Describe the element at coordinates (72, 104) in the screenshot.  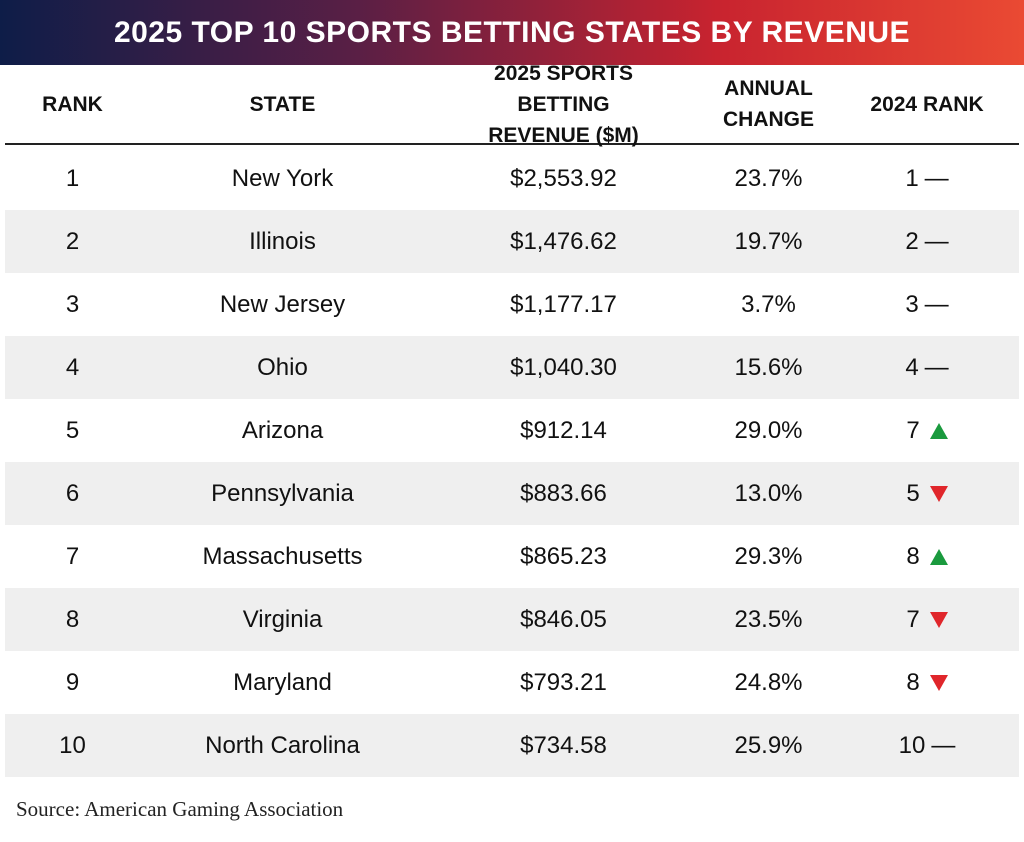
I see `column-header-text: RANK` at that location.